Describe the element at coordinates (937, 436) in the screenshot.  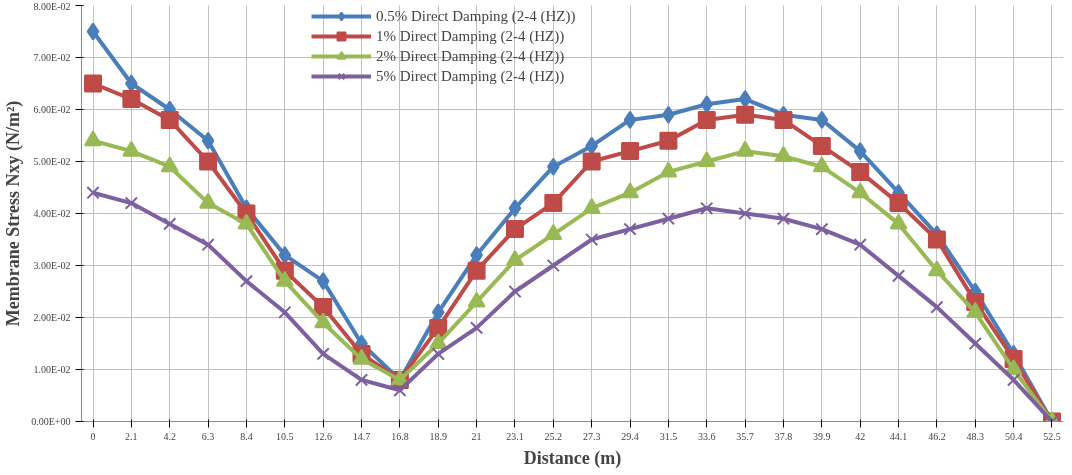
I see `x-tick-label: 46.2` at that location.